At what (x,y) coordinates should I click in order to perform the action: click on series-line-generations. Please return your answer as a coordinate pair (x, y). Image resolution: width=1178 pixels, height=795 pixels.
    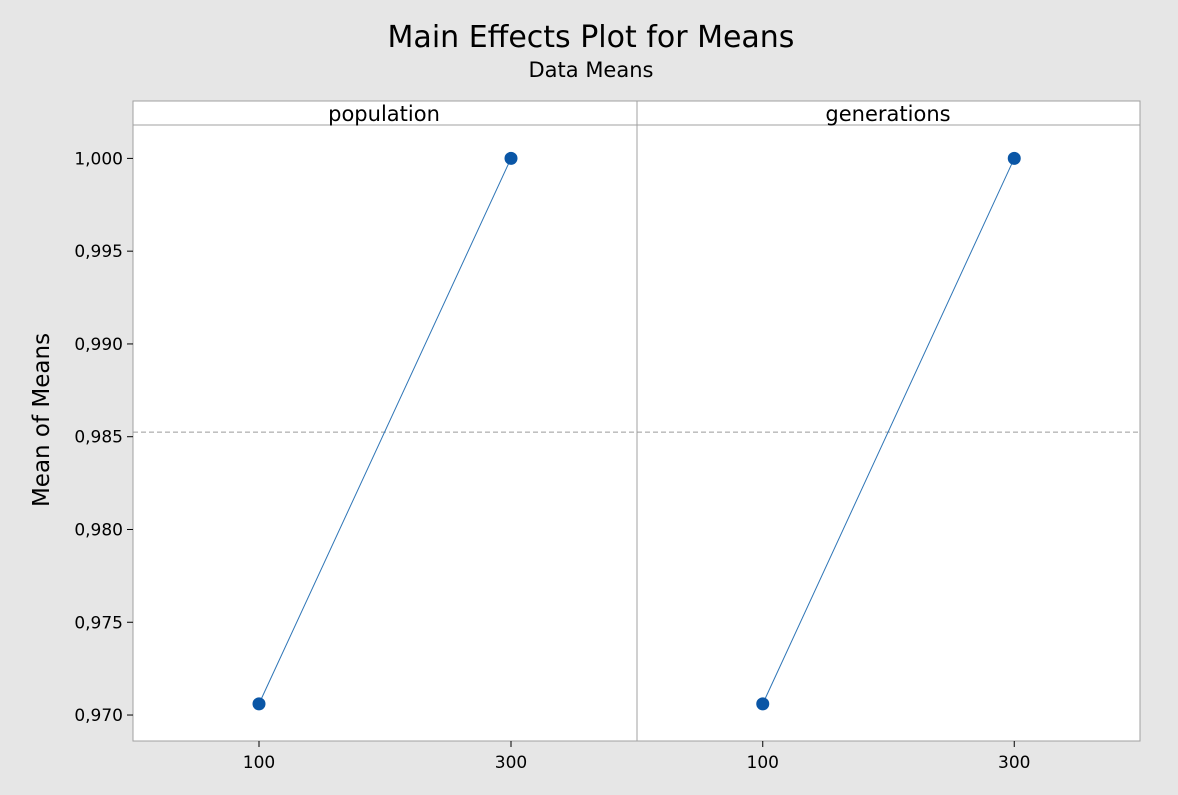
    Looking at the image, I should click on (888, 431).